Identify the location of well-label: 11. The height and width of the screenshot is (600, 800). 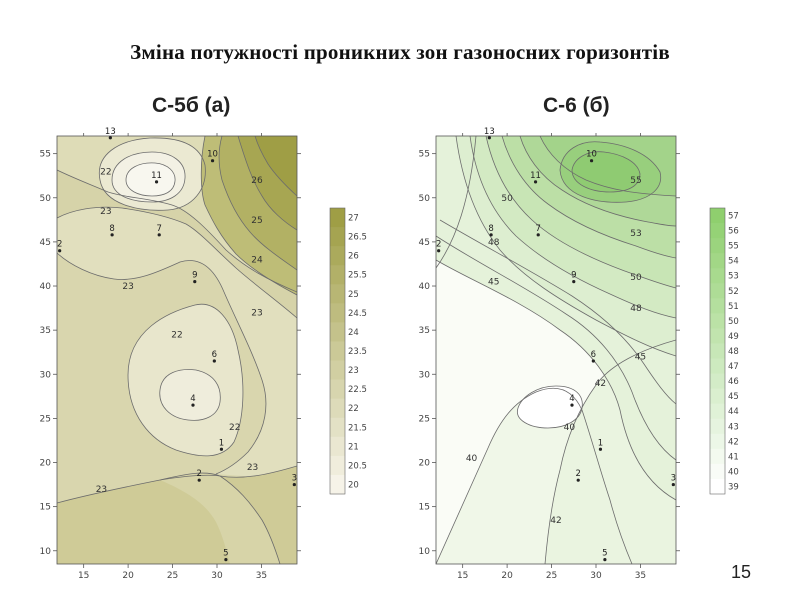
(535, 176).